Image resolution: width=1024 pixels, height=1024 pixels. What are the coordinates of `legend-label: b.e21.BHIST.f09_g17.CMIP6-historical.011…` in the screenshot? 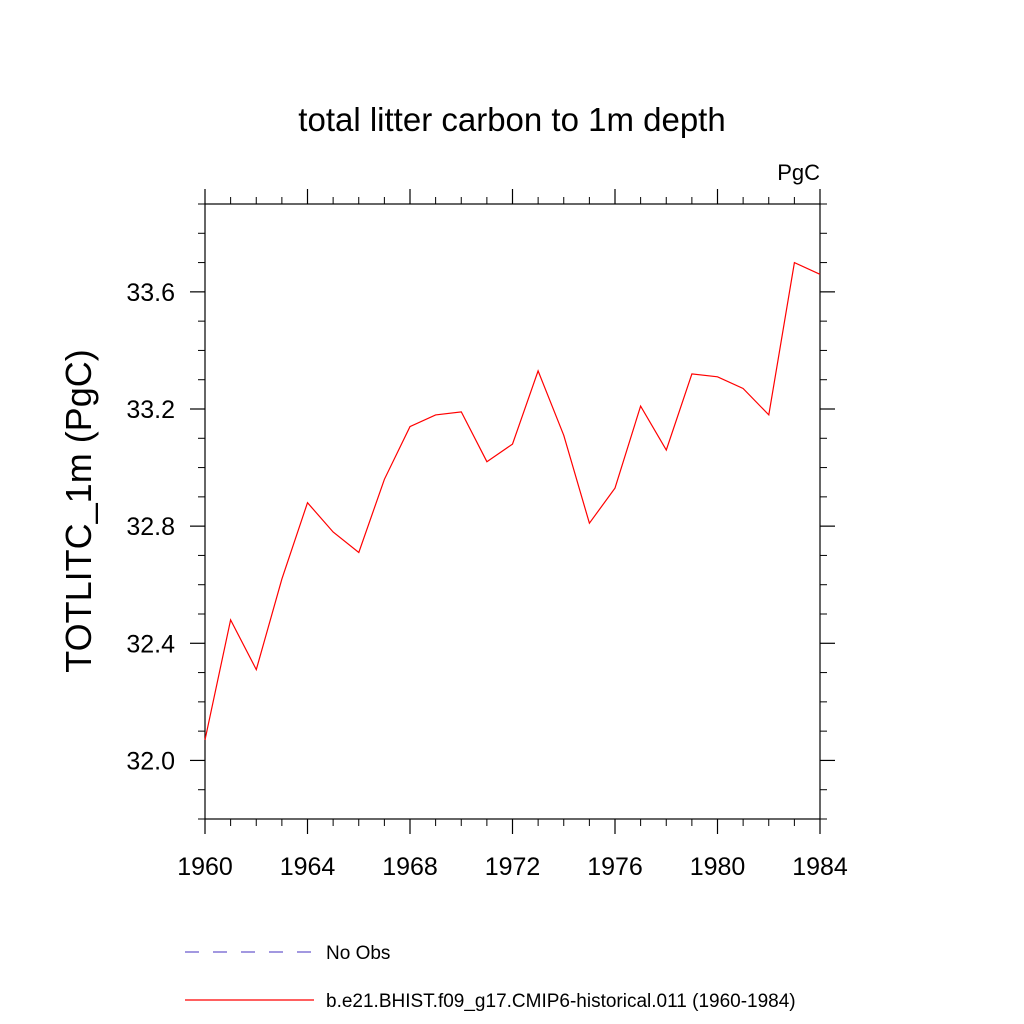 It's located at (561, 1001).